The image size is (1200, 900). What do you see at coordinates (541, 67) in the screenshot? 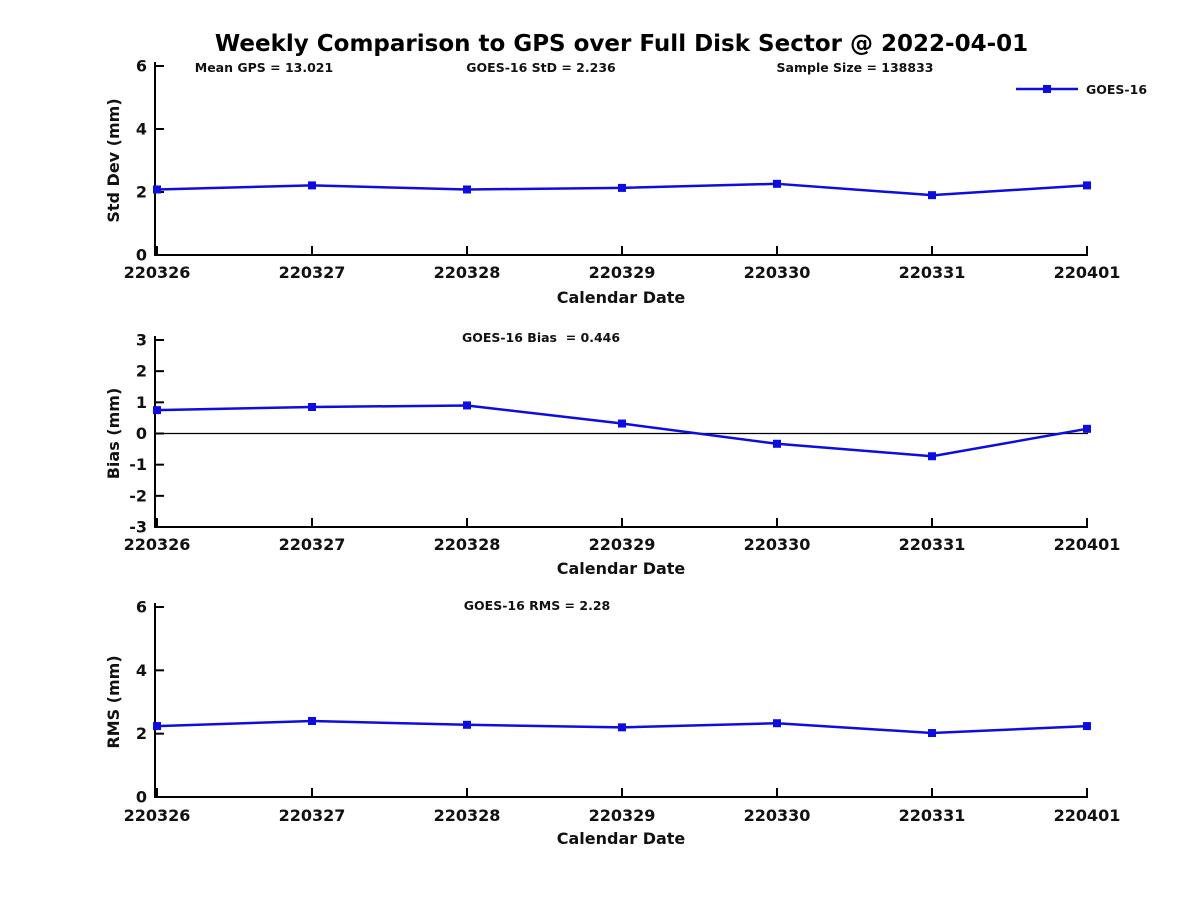
I see `stat-annotation: GOES-16 StD = 2.236` at bounding box center [541, 67].